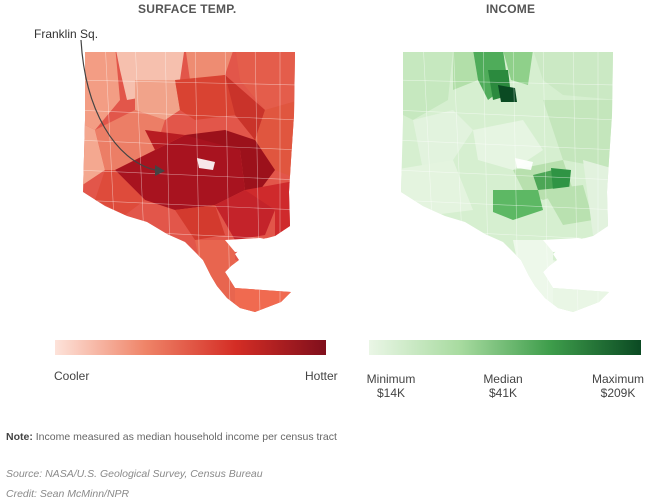 This screenshot has width=646, height=504. What do you see at coordinates (190, 347) in the screenshot?
I see `surface-temp-legend-bar` at bounding box center [190, 347].